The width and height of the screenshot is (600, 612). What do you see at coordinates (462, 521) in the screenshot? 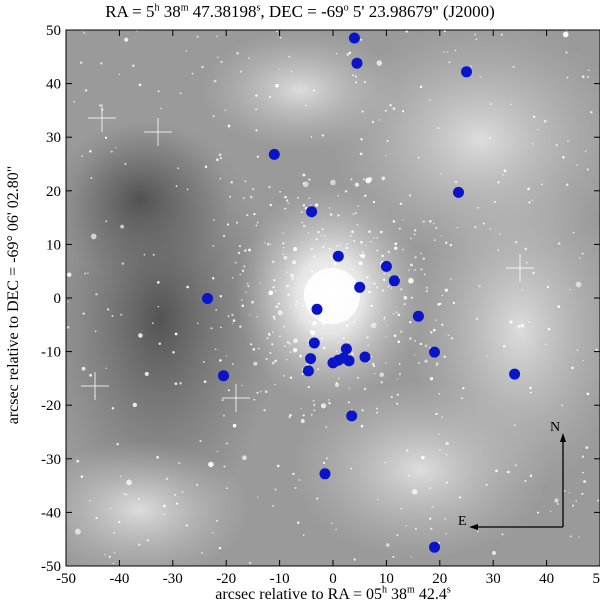
I see `east-label: E` at bounding box center [462, 521].